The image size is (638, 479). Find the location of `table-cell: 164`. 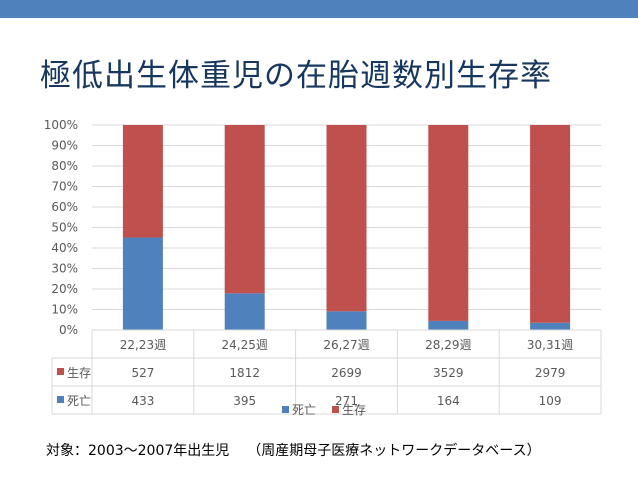

table-cell: 164 is located at coordinates (448, 401).